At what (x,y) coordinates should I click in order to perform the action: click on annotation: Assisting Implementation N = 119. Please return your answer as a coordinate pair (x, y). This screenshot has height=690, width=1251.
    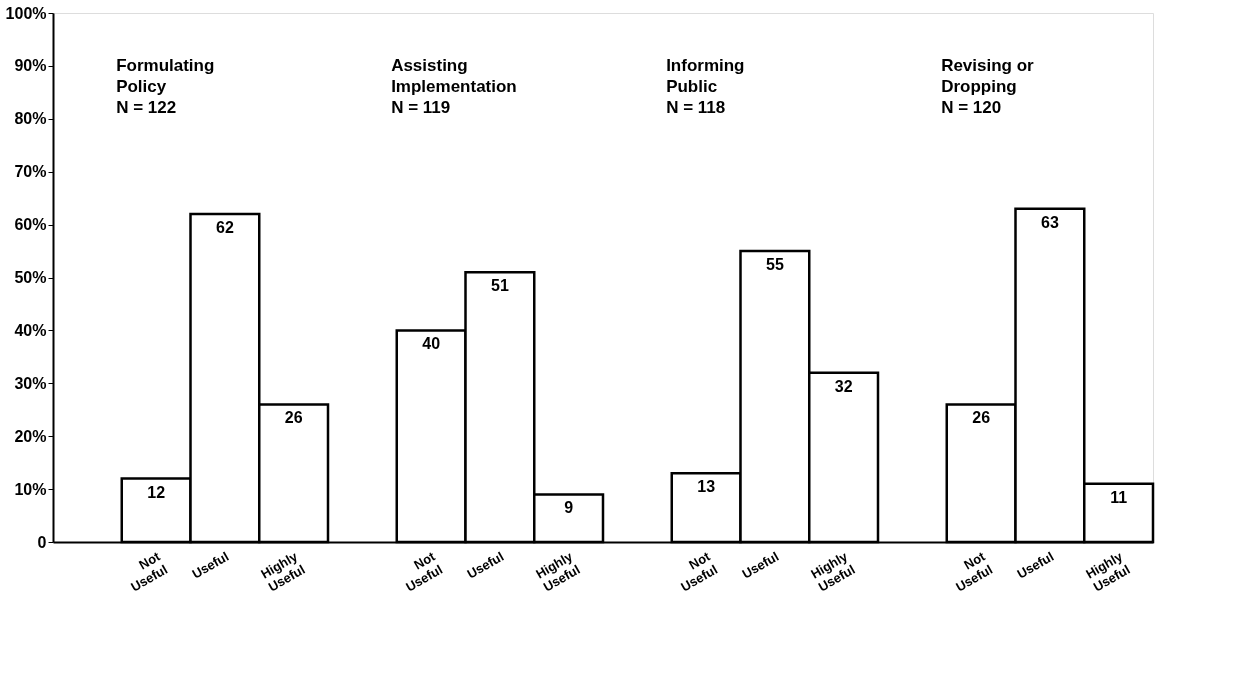
    Looking at the image, I should click on (454, 86).